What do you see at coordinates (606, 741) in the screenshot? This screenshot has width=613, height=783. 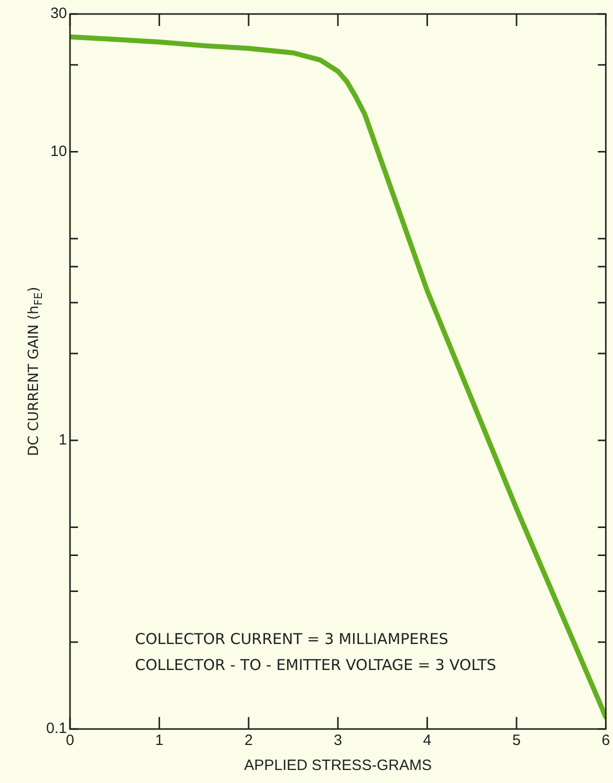 I see `x-tick-label: 6` at bounding box center [606, 741].